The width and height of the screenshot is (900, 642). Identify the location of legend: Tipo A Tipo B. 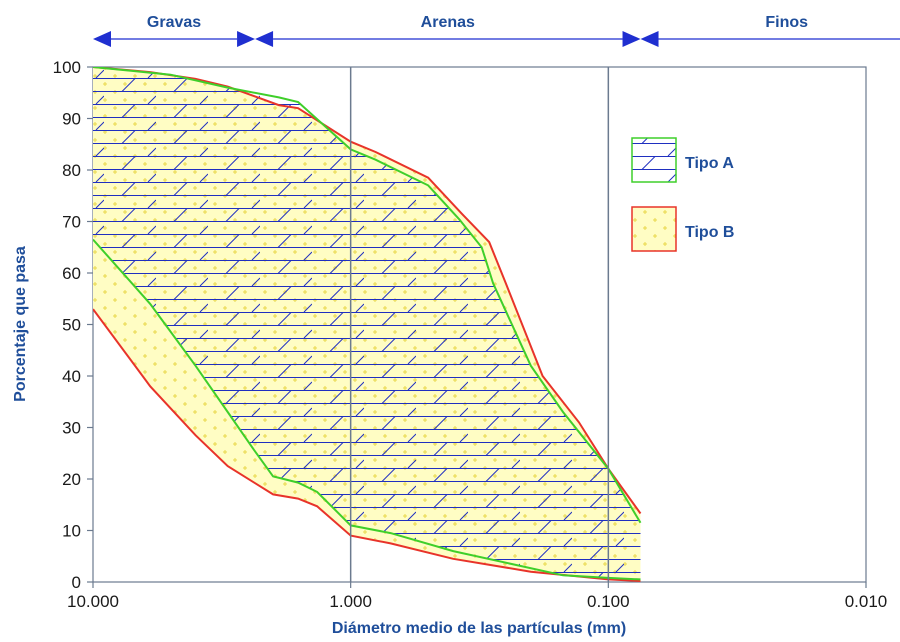
(682, 194).